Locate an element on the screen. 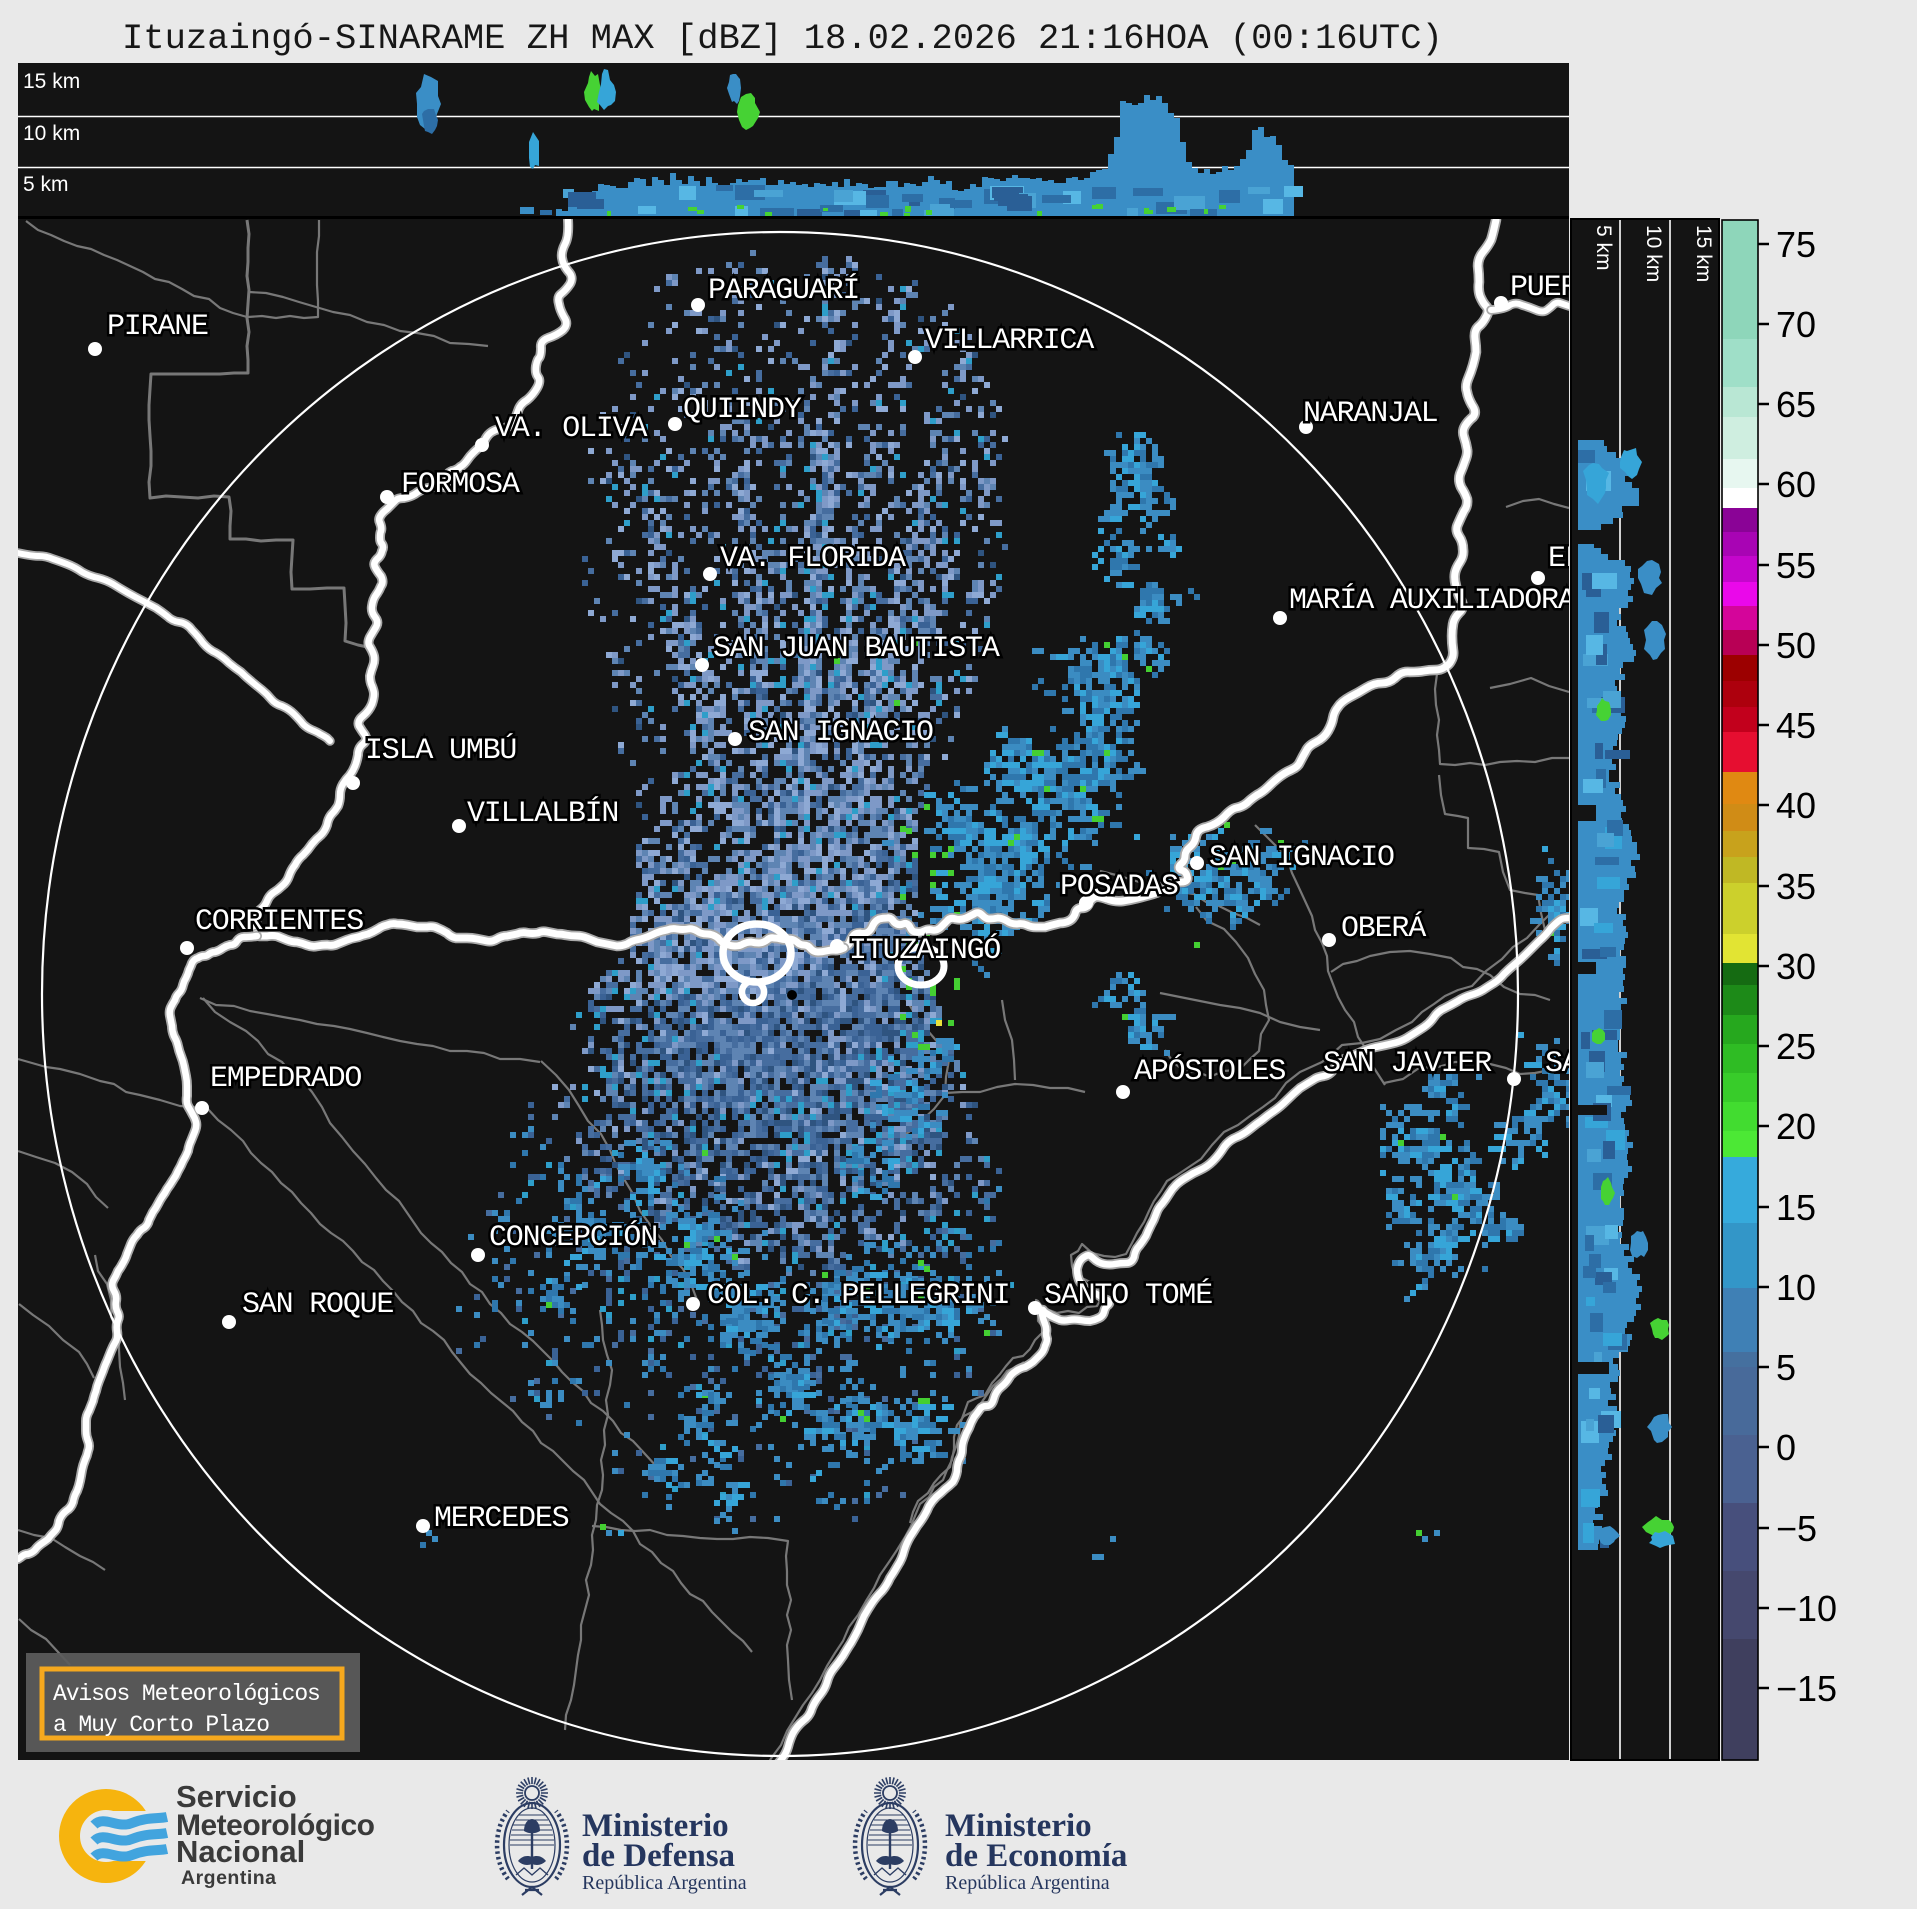 The image size is (1917, 1909). svg-text: 30 is located at coordinates (1796, 966).